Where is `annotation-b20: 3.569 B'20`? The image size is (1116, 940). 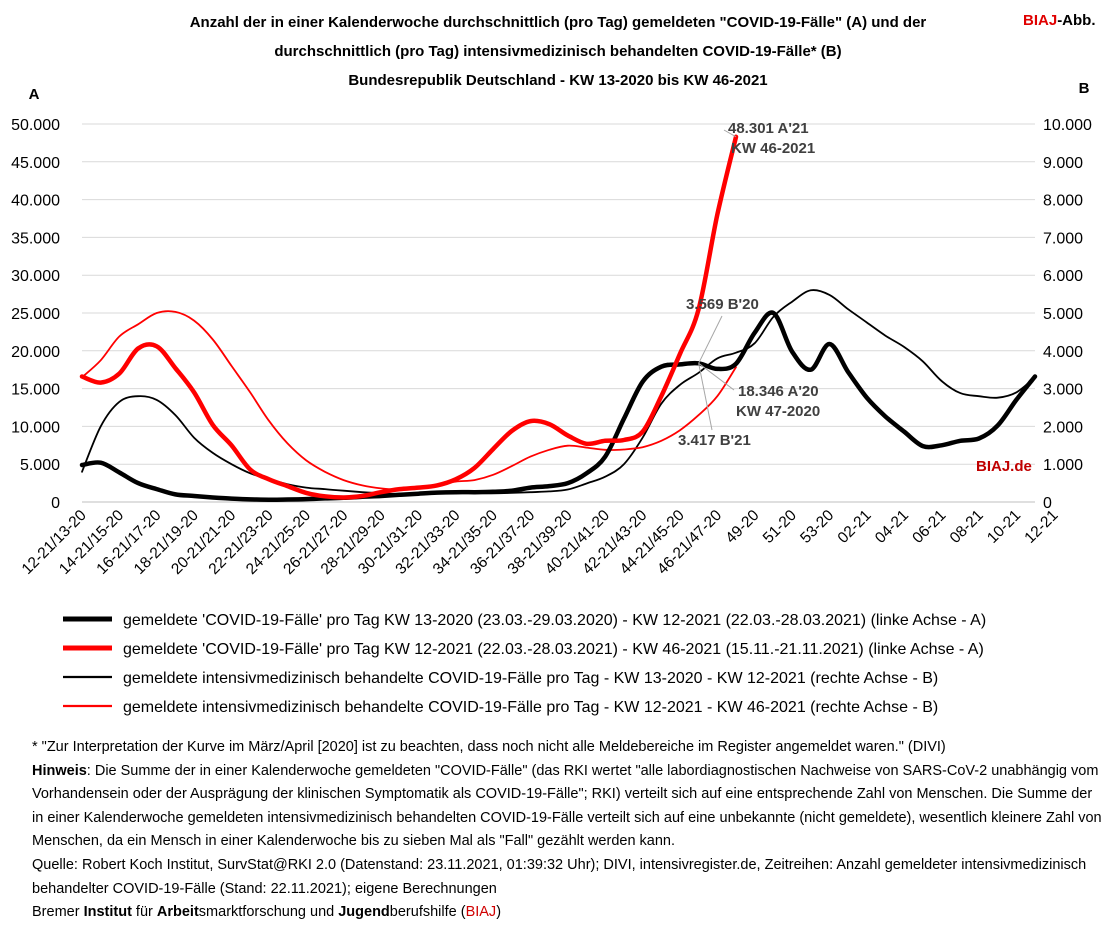
annotation-b20: 3.569 B'20 is located at coordinates (722, 304).